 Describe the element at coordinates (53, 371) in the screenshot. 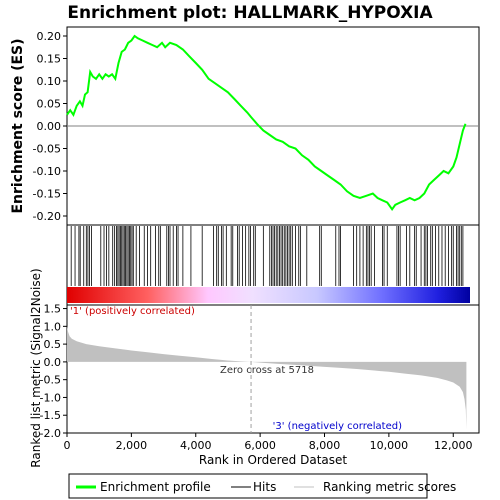

I see `metric-y-ticks: 1.5 1.0 0.5 0.0 -0.5 -1.0 -1.5 -2.0` at that location.